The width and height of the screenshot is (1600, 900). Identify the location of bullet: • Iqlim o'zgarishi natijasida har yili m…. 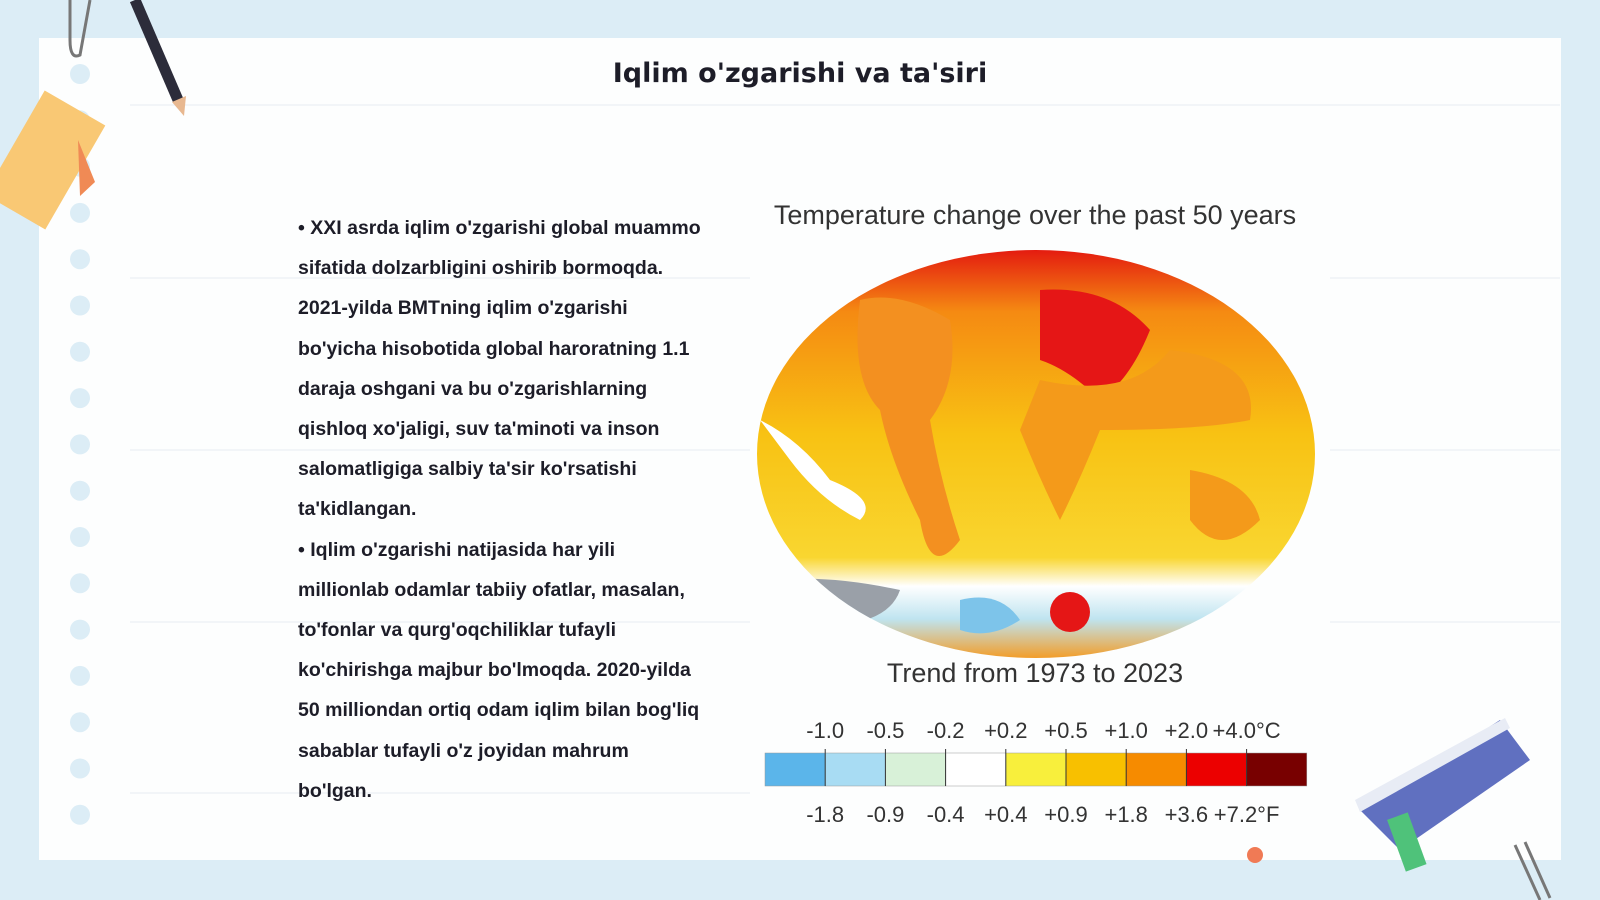
(499, 670).